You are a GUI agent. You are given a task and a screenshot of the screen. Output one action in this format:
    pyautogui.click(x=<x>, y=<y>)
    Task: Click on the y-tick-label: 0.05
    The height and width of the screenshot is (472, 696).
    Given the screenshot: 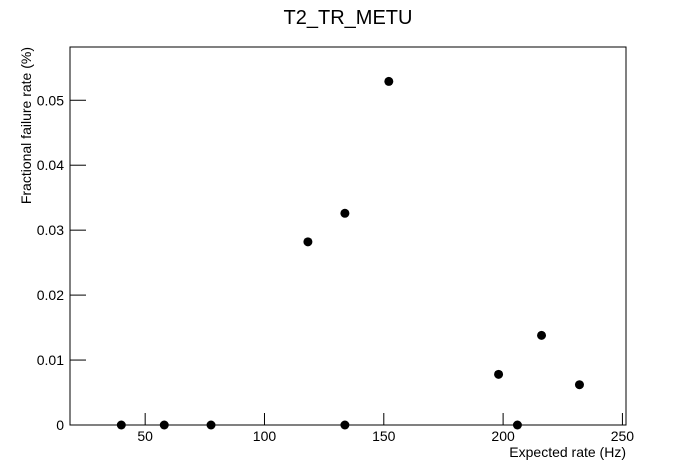 What is the action you would take?
    pyautogui.click(x=50, y=100)
    